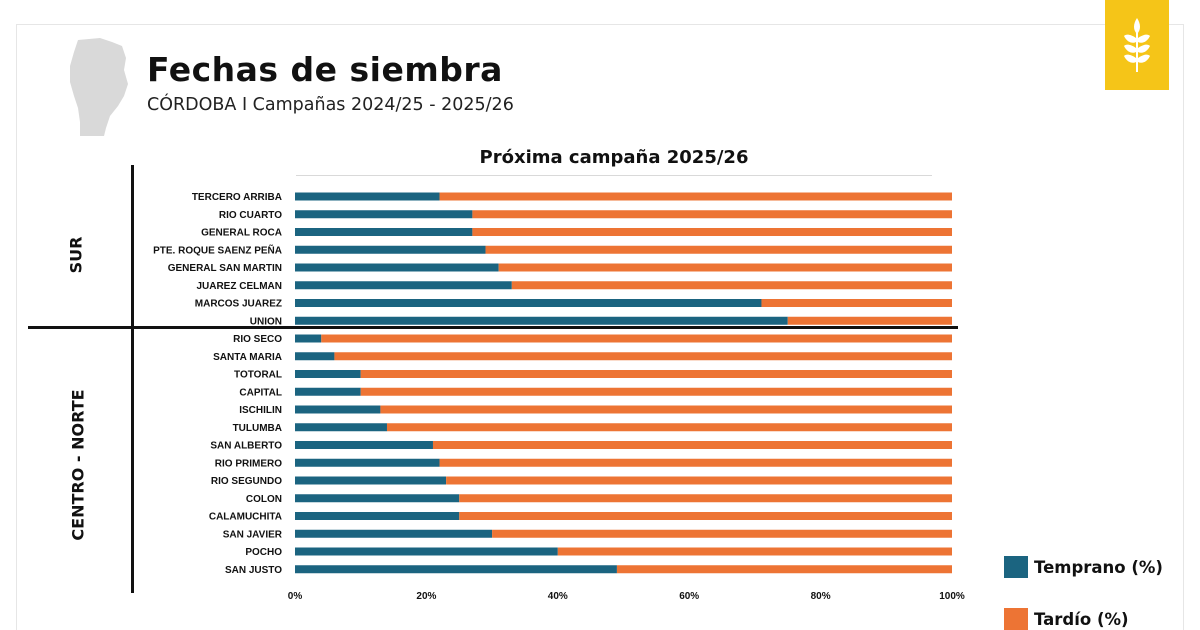  What do you see at coordinates (705, 498) in the screenshot?
I see `bar-tardio-colon` at bounding box center [705, 498].